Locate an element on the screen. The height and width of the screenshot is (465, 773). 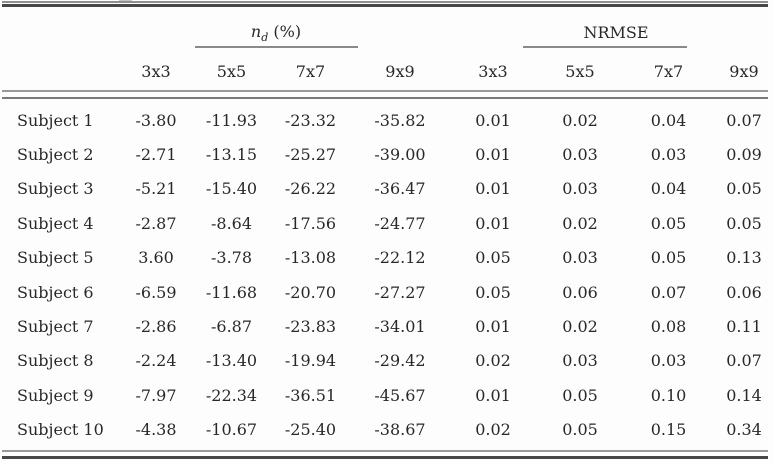
nrmse-label: NRMSE is located at coordinates (616, 32).